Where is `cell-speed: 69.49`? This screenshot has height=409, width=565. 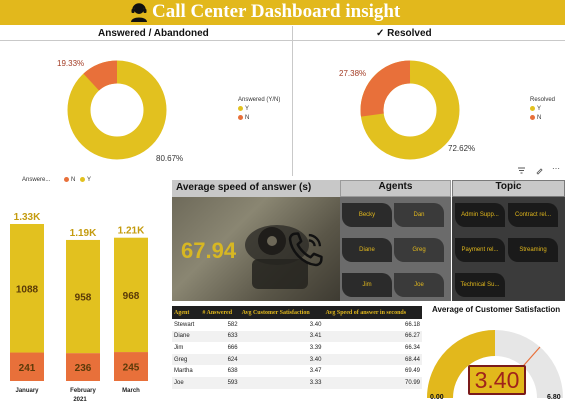 cell-speed: 69.49 is located at coordinates (412, 371).